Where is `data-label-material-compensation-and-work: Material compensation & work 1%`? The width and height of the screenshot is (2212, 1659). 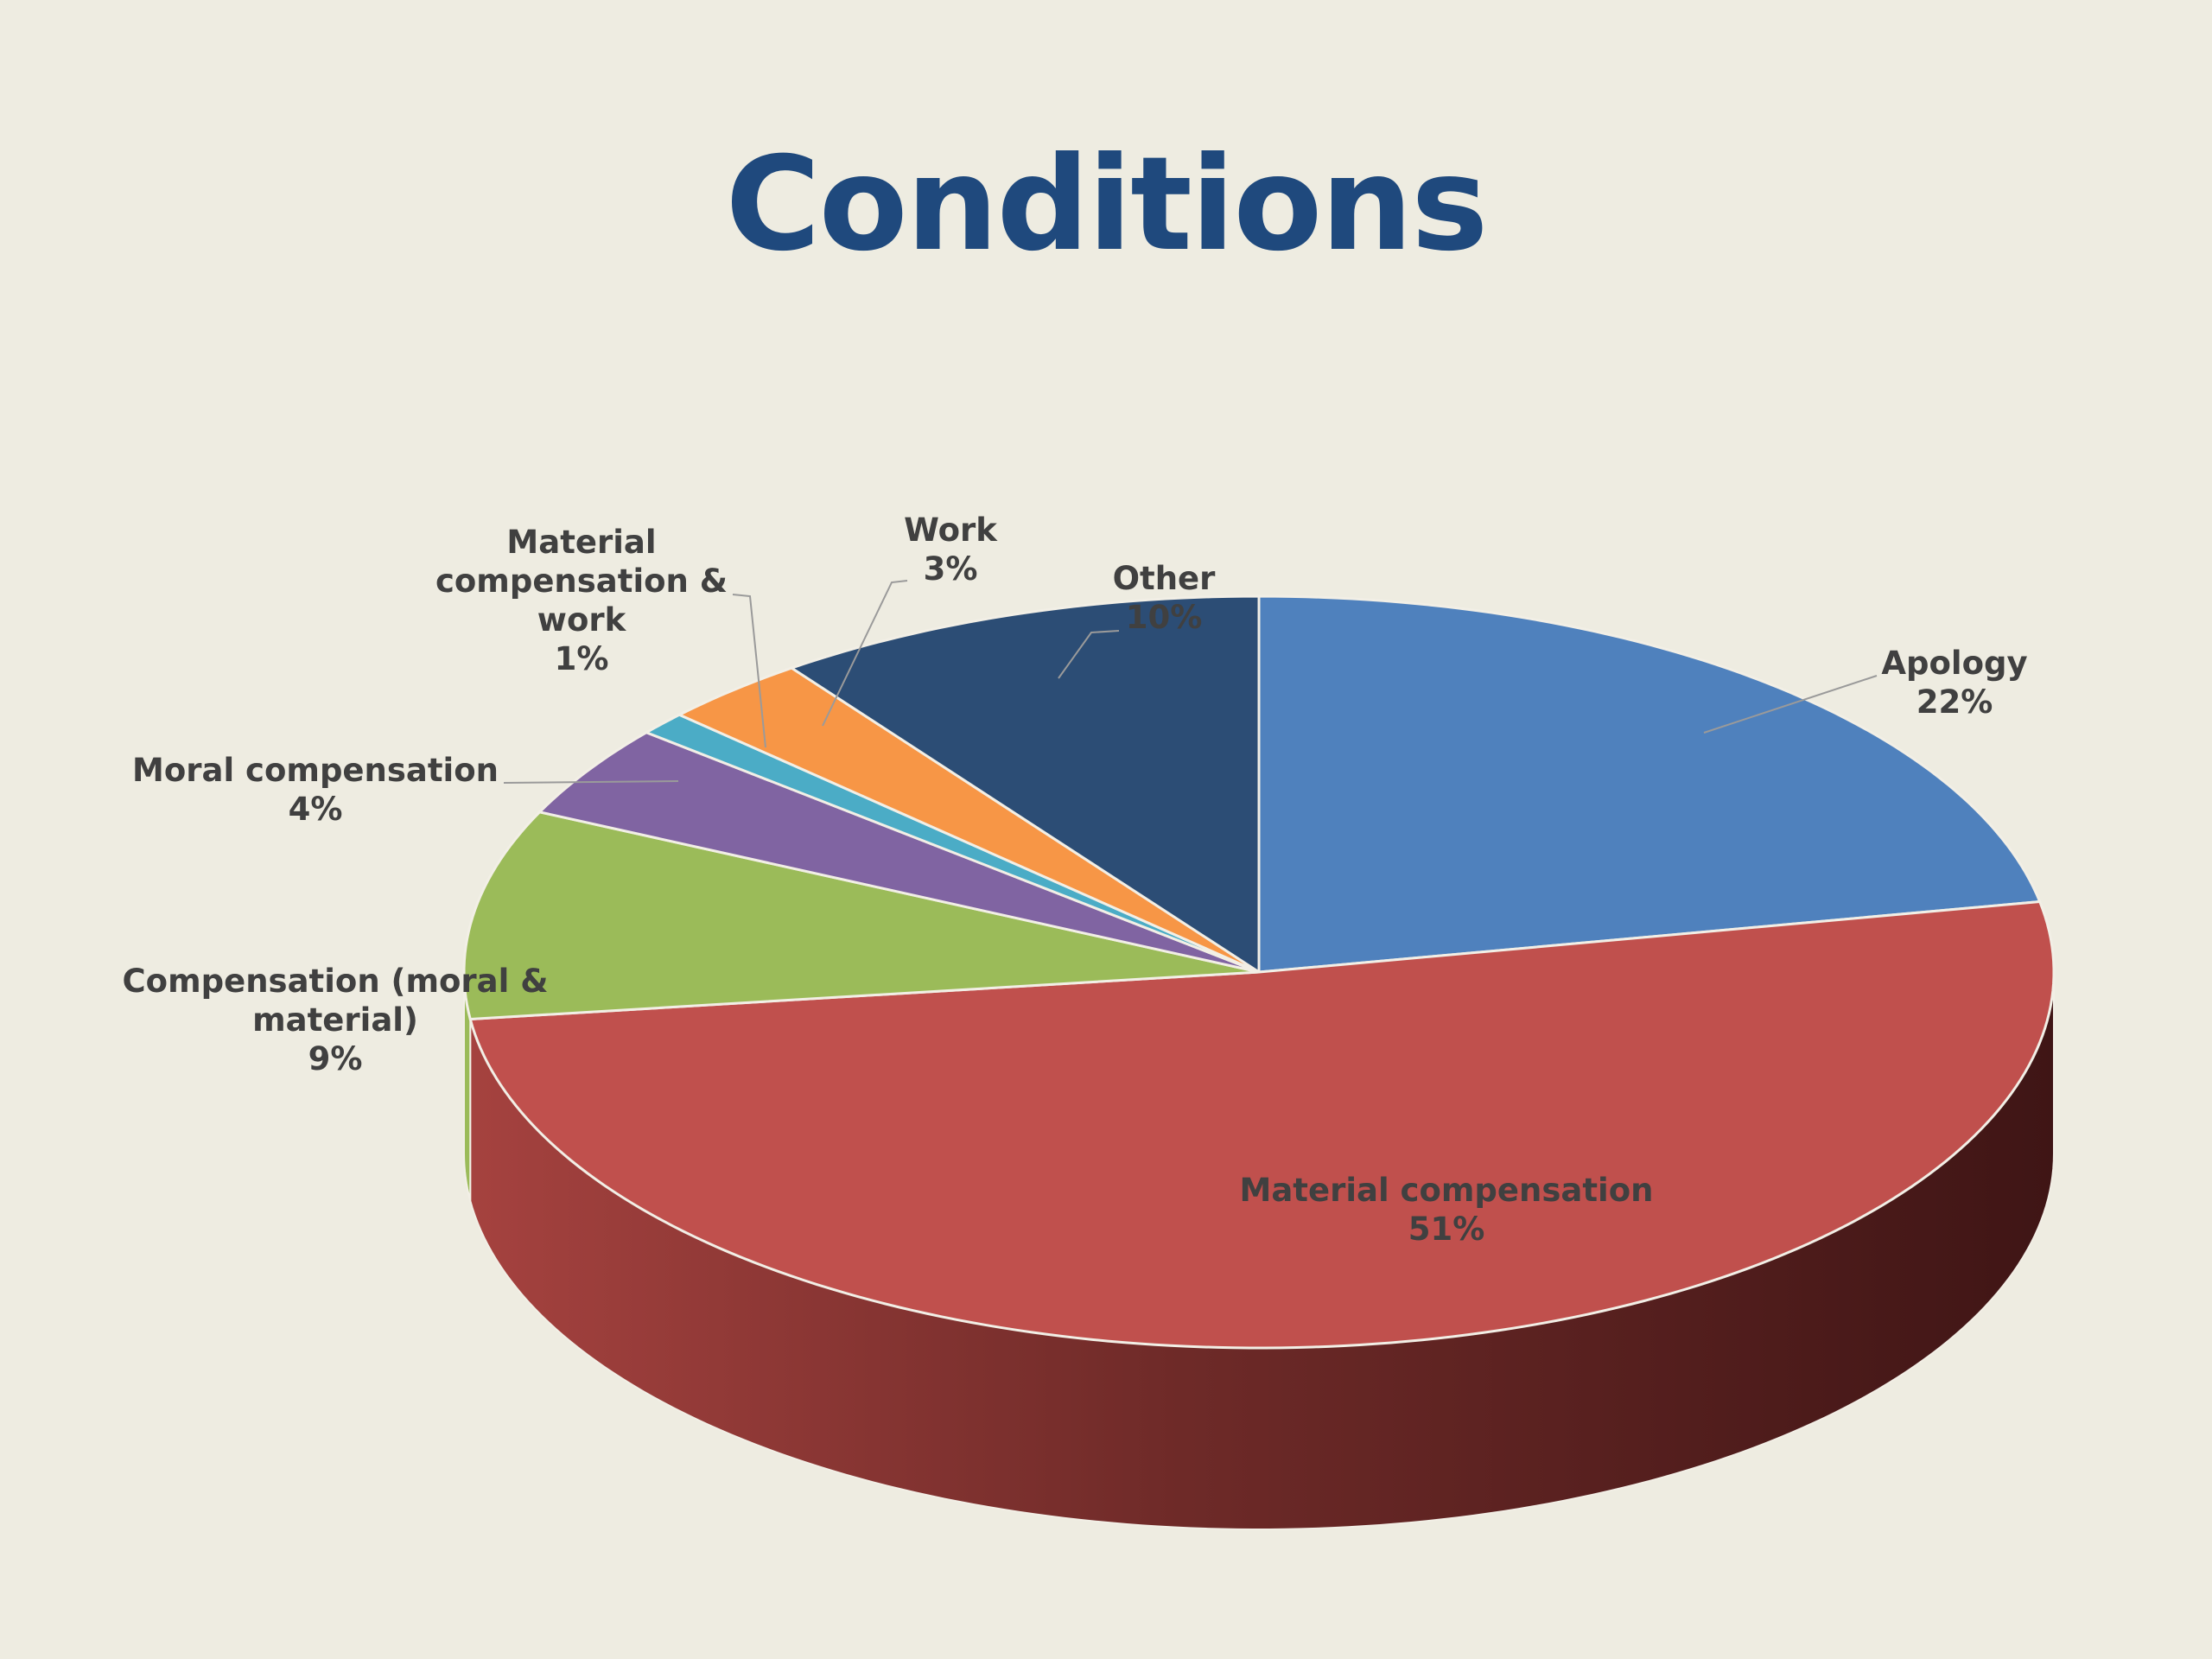
data-label-material-compensation-and-work: Material compensation & work 1% is located at coordinates (581, 600).